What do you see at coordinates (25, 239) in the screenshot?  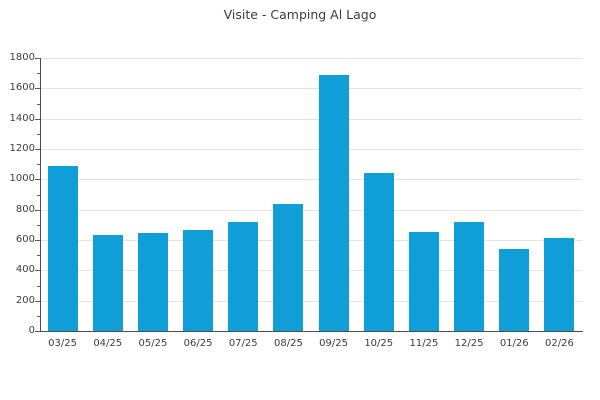 I see `y-tick-label: 600` at bounding box center [25, 239].